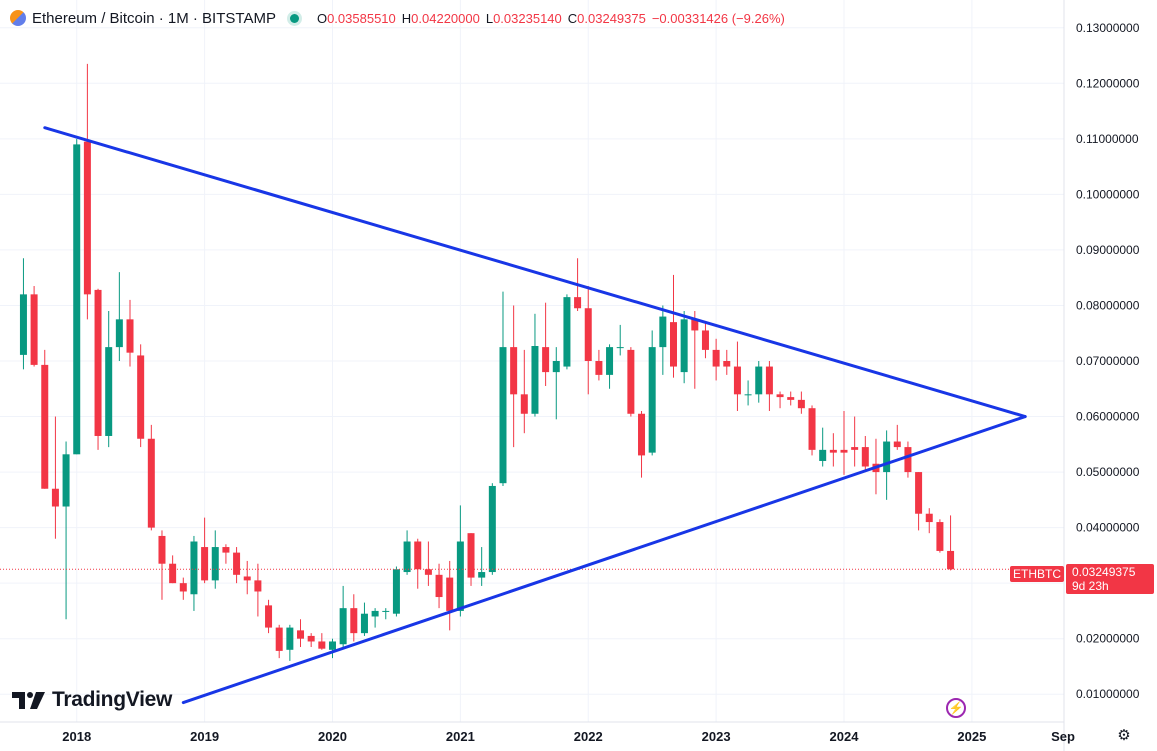 The width and height of the screenshot is (1157, 751). What do you see at coordinates (154, 18) in the screenshot?
I see `symbol-title: Ethereum / Bitcoin · 1M · BITSTAMP` at bounding box center [154, 18].